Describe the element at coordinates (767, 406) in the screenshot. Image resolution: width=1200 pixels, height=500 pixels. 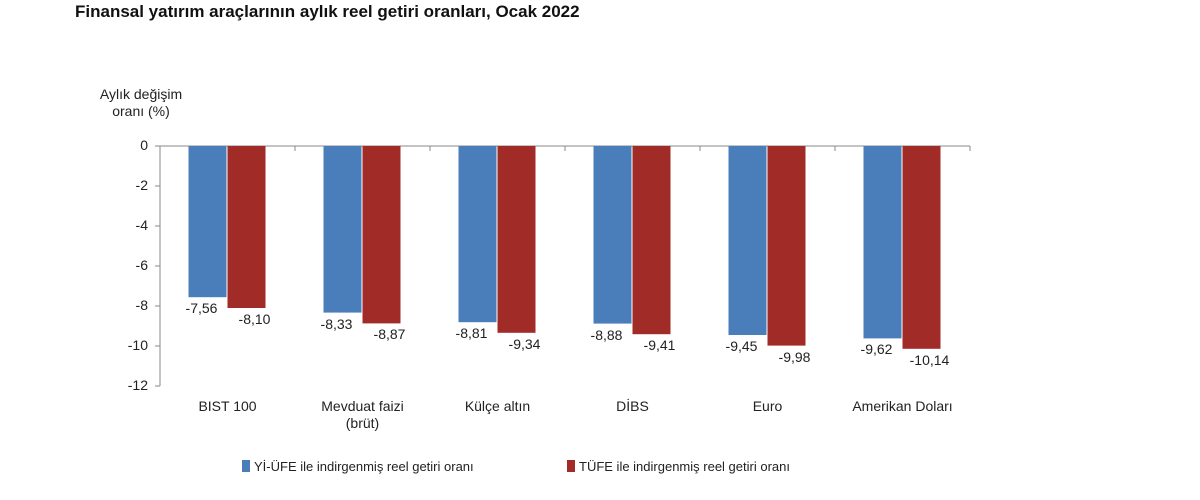
I see `x-tick-label: Euro` at that location.